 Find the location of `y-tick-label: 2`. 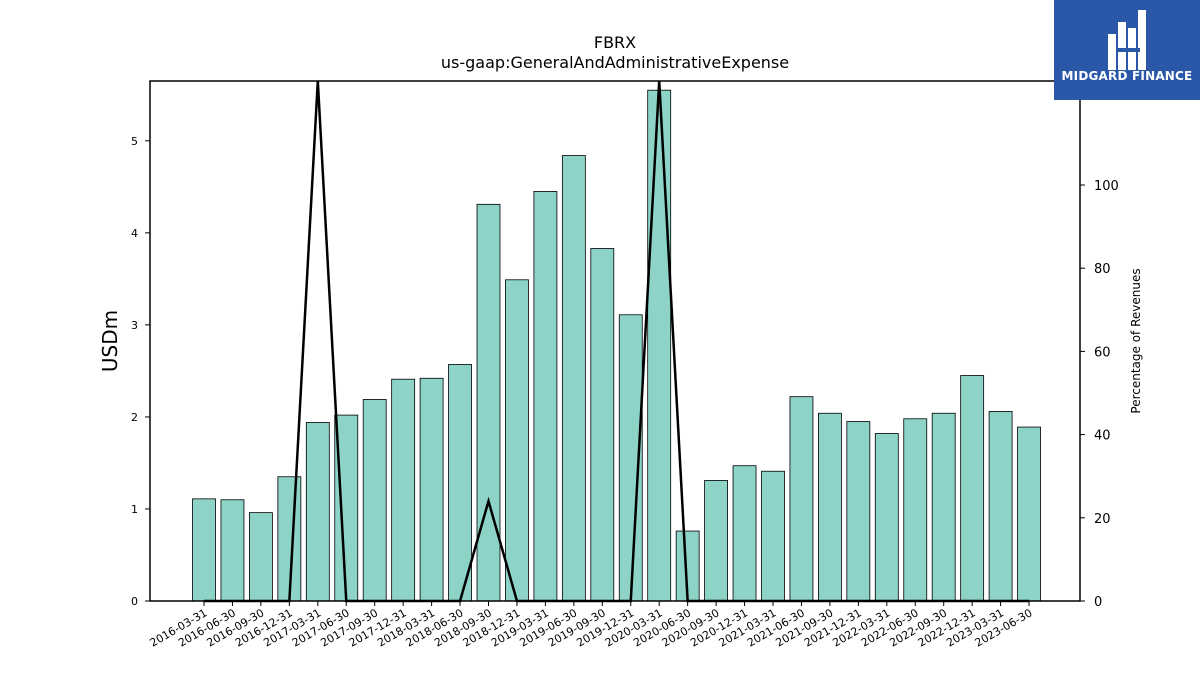

y-tick-label: 2 is located at coordinates (134, 417).